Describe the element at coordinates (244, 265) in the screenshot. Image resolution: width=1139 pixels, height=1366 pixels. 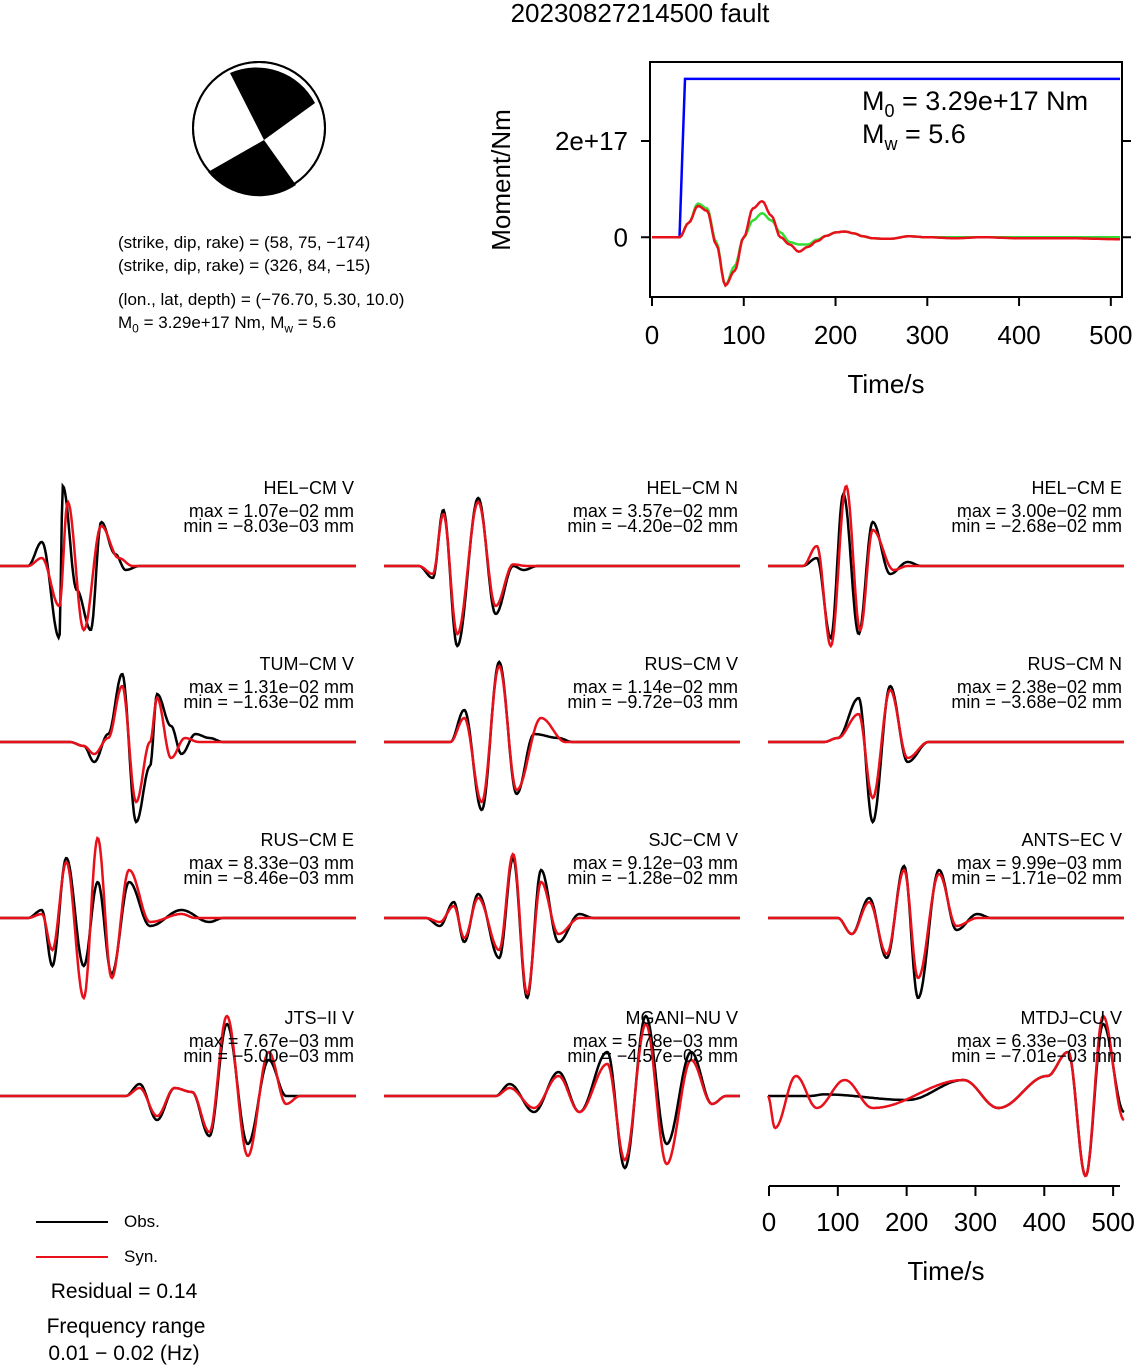
I see `nodal-plane-2: (strike, dip, rake) = (326, 84, −15)` at that location.